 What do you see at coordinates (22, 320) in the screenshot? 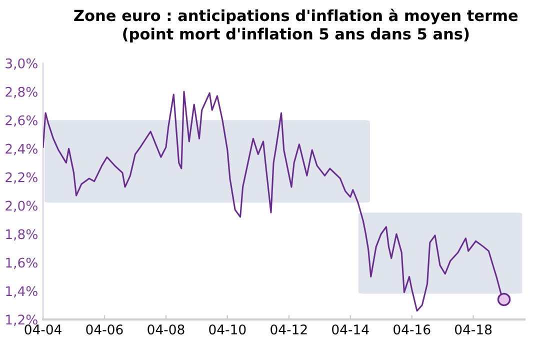
I see `y-tick-label: 1,2%` at bounding box center [22, 320].